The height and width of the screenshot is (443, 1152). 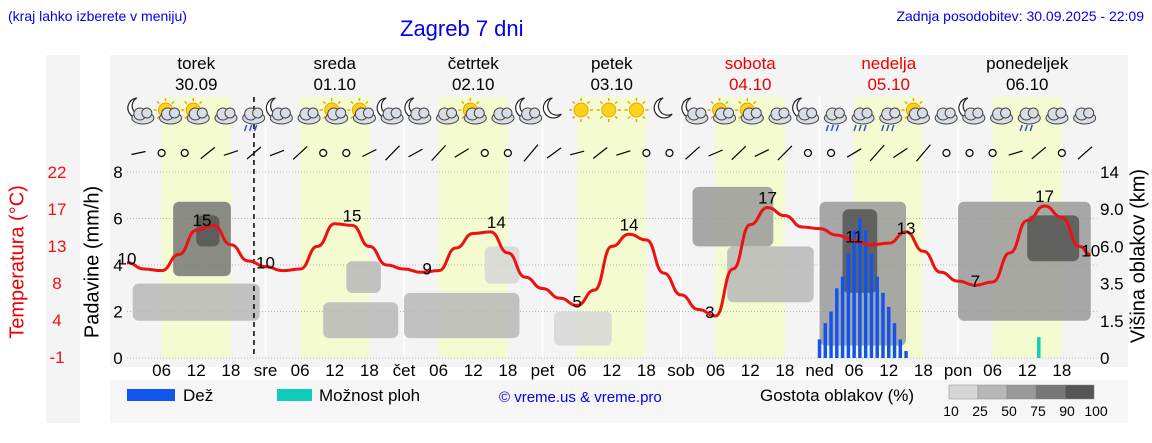 I want to click on last-updated: Zadnja posodobitev: 30.09.2025 - 22:09, so click(x=1020, y=16).